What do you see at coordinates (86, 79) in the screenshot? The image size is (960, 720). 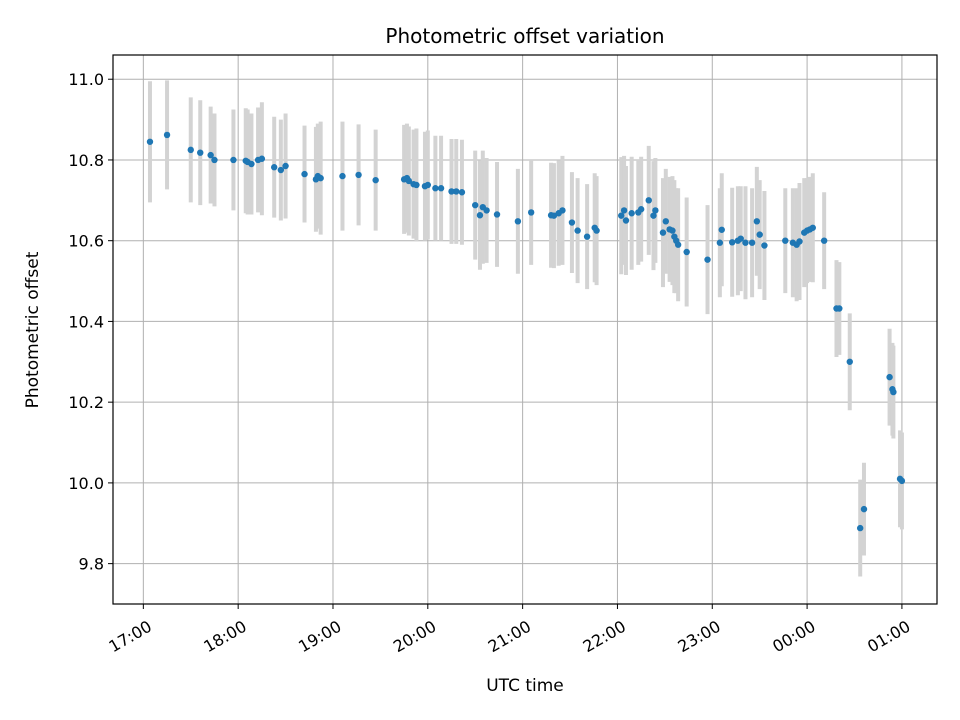 I see `y-tick-label: 11.0` at bounding box center [86, 79].